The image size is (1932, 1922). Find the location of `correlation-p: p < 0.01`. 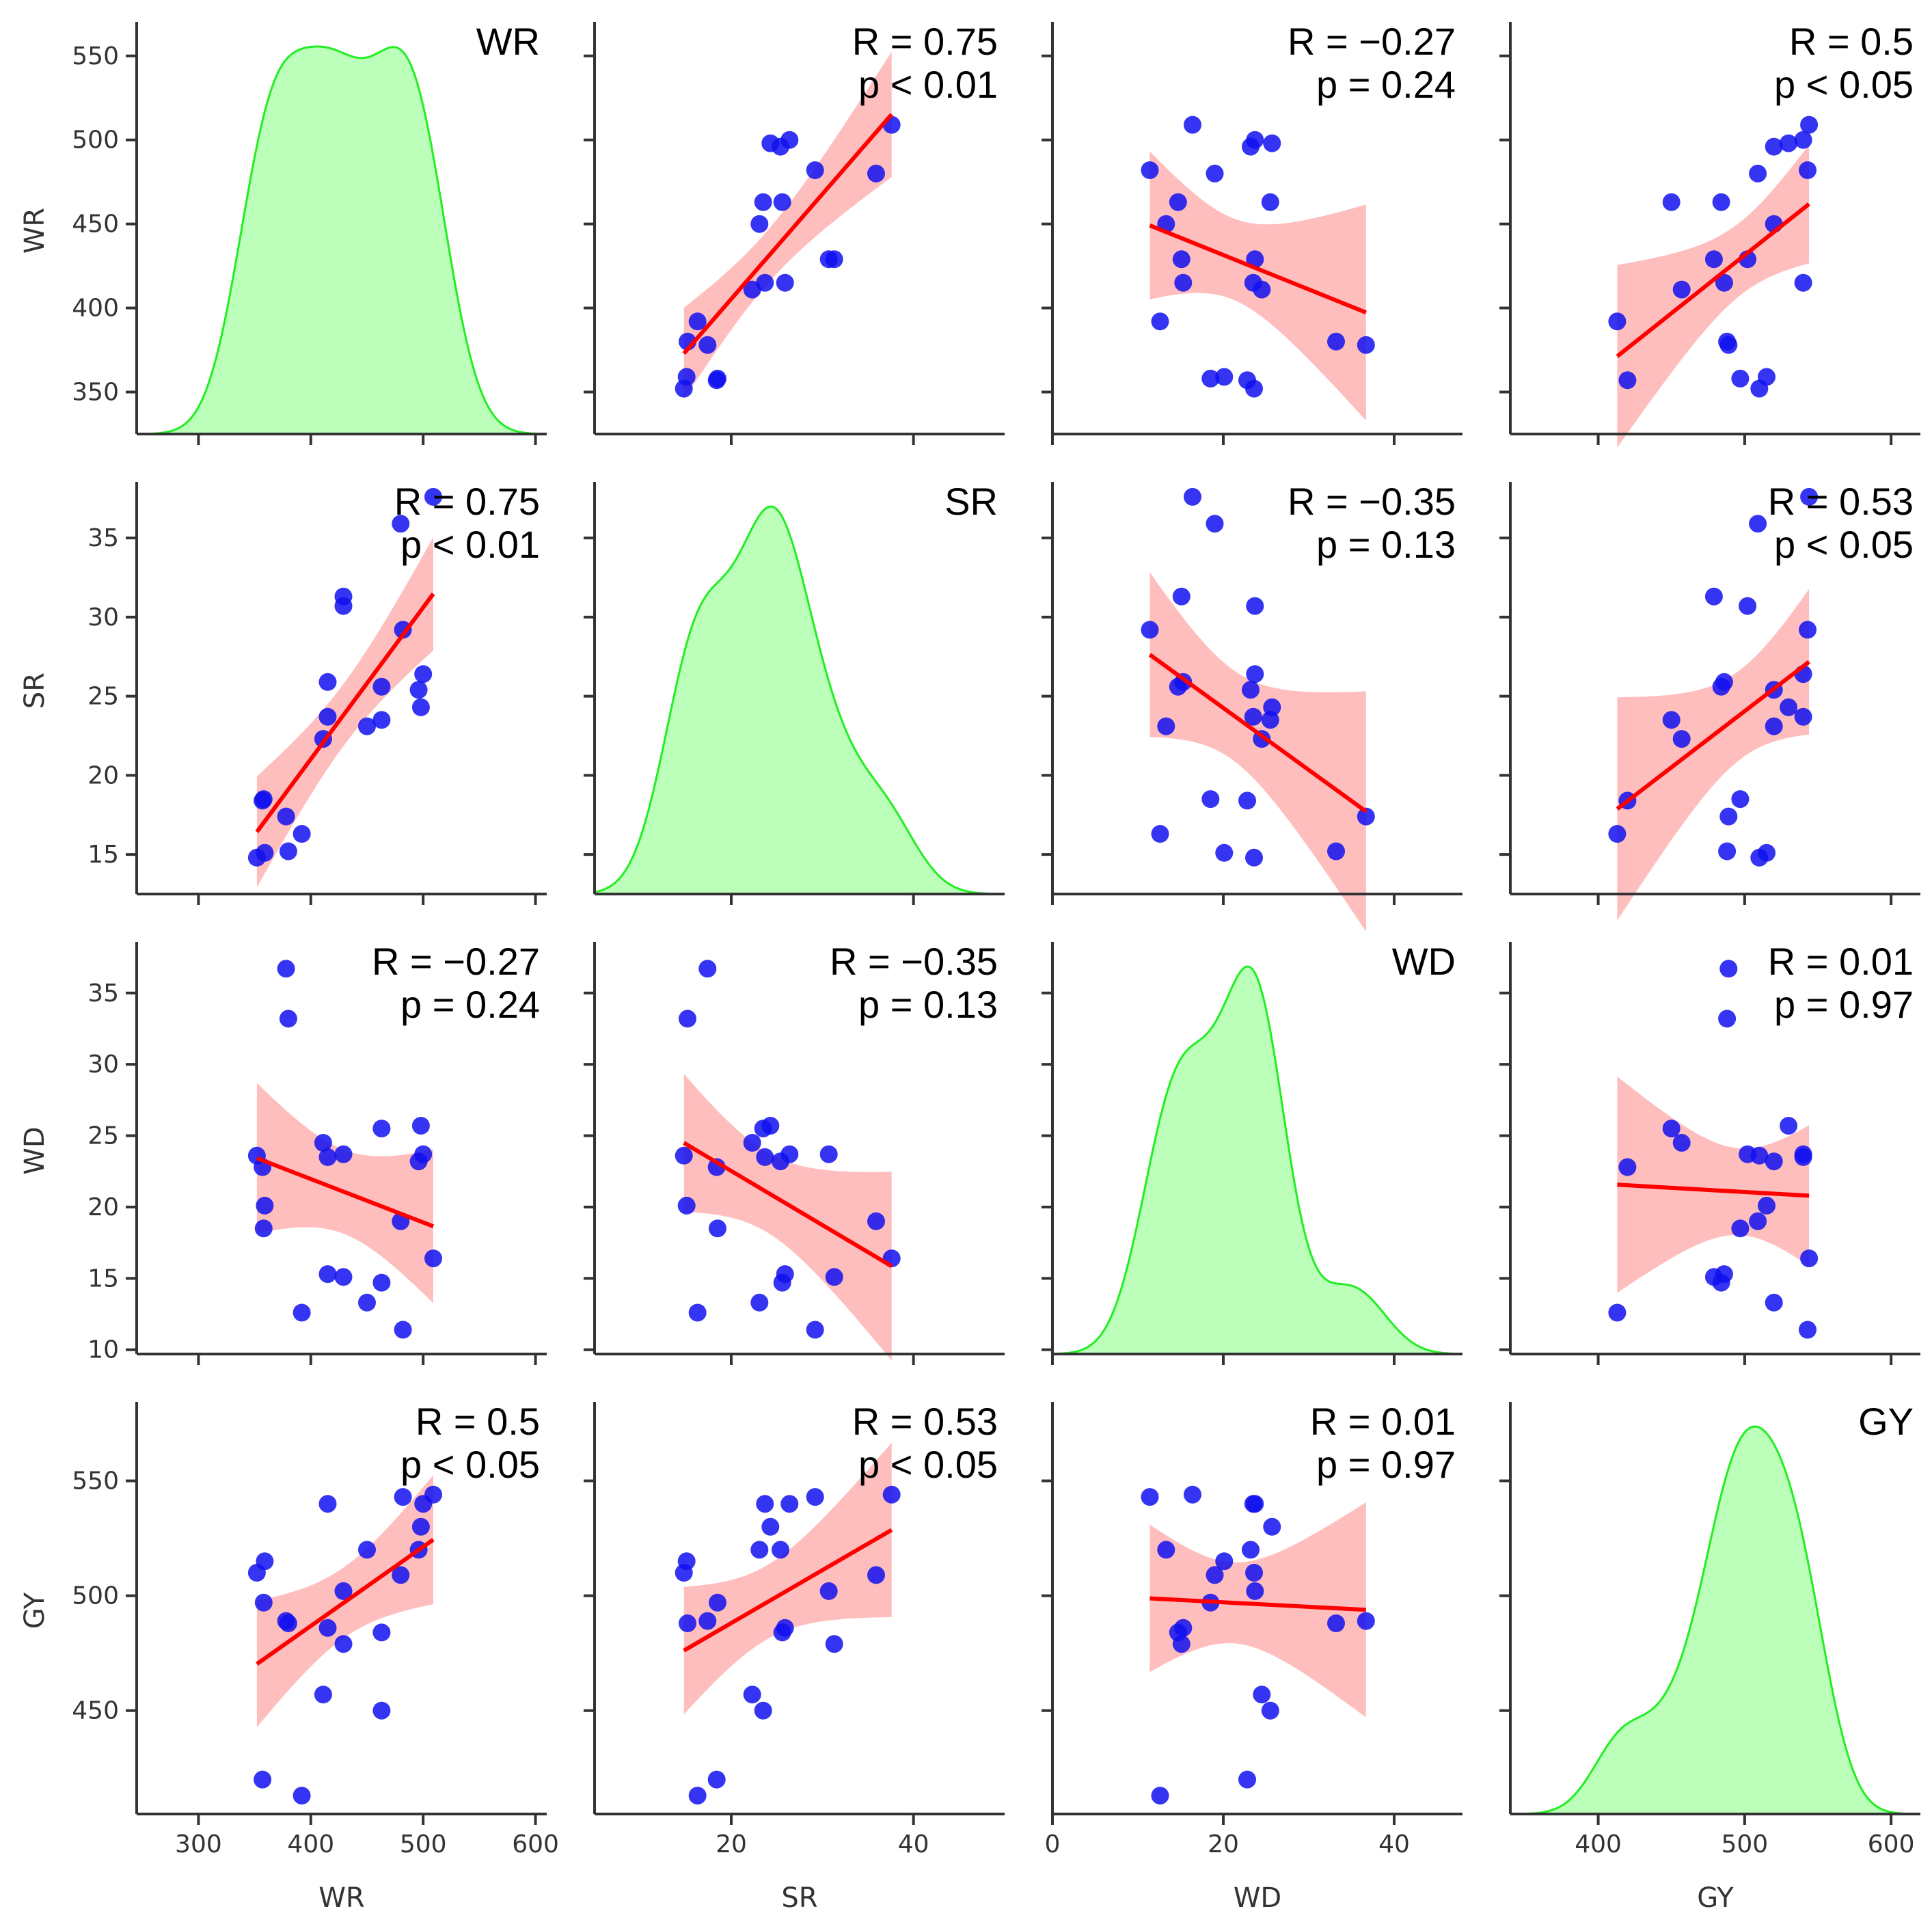

correlation-p: p < 0.01 is located at coordinates (470, 544).